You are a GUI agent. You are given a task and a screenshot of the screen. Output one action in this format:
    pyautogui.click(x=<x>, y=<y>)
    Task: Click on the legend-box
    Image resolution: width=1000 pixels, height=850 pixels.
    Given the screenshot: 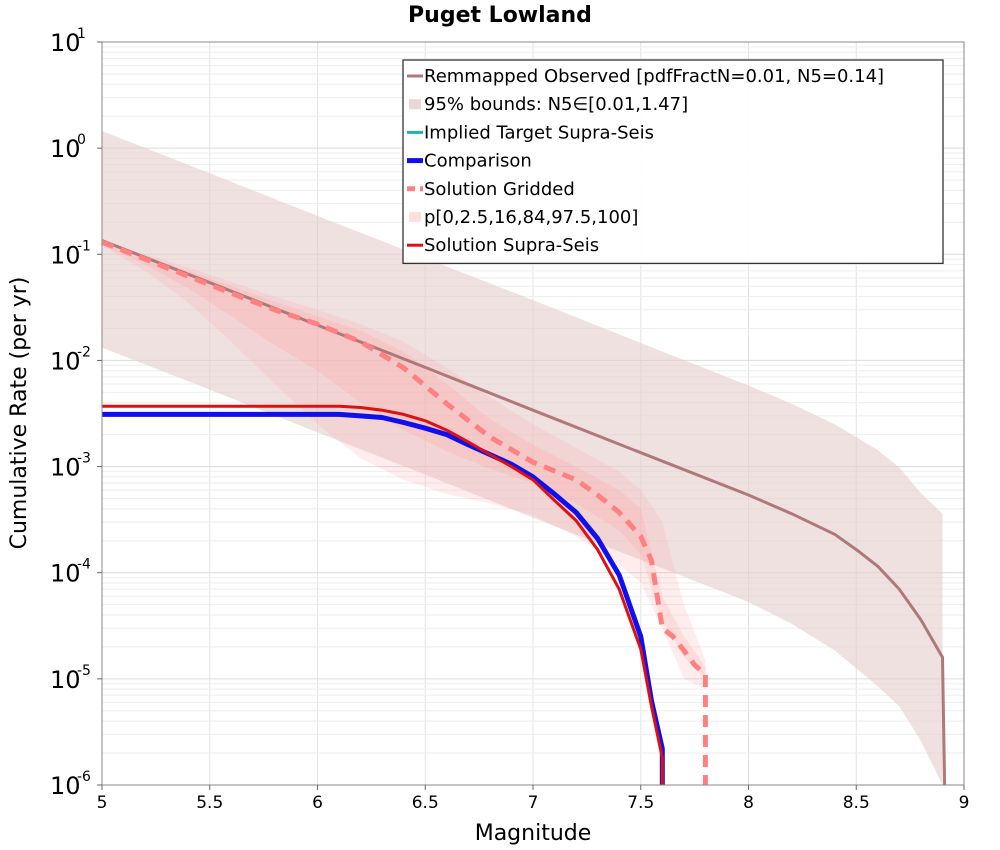 What is the action you would take?
    pyautogui.click(x=673, y=162)
    